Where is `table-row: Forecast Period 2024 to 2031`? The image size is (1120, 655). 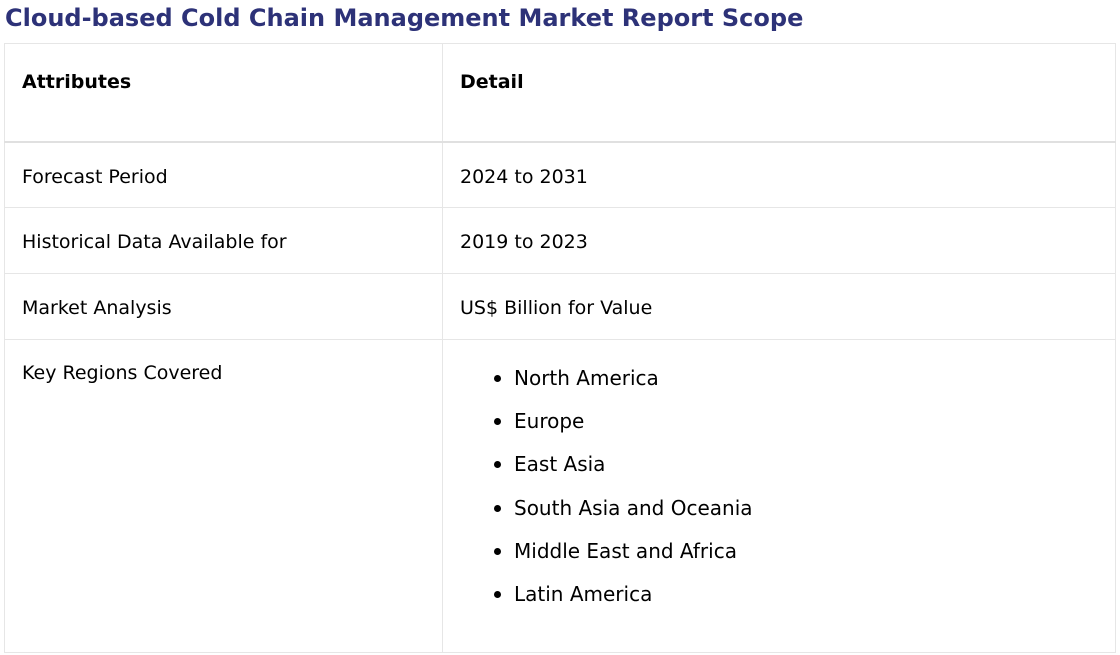
table-row: Forecast Period 2024 to 2031 is located at coordinates (560, 174).